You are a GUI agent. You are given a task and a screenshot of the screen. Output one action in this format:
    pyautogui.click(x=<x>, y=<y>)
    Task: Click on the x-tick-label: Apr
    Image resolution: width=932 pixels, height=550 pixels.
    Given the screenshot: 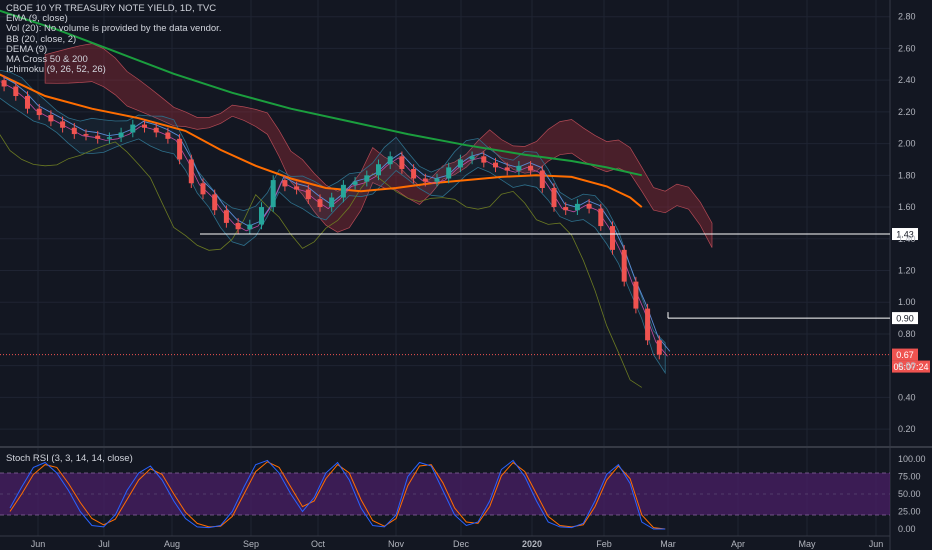 What is the action you would take?
    pyautogui.click(x=738, y=544)
    